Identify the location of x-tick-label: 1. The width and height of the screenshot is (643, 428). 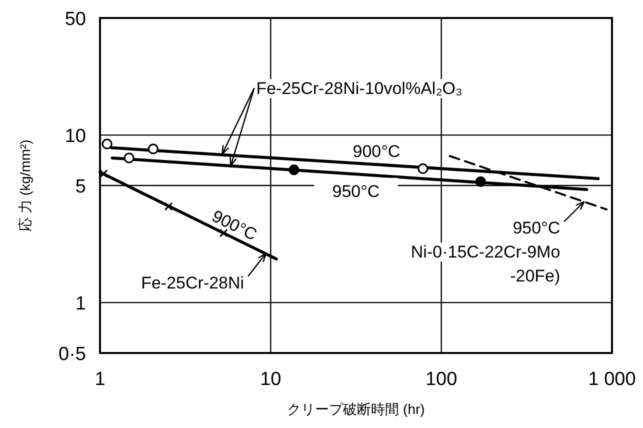
(100, 379).